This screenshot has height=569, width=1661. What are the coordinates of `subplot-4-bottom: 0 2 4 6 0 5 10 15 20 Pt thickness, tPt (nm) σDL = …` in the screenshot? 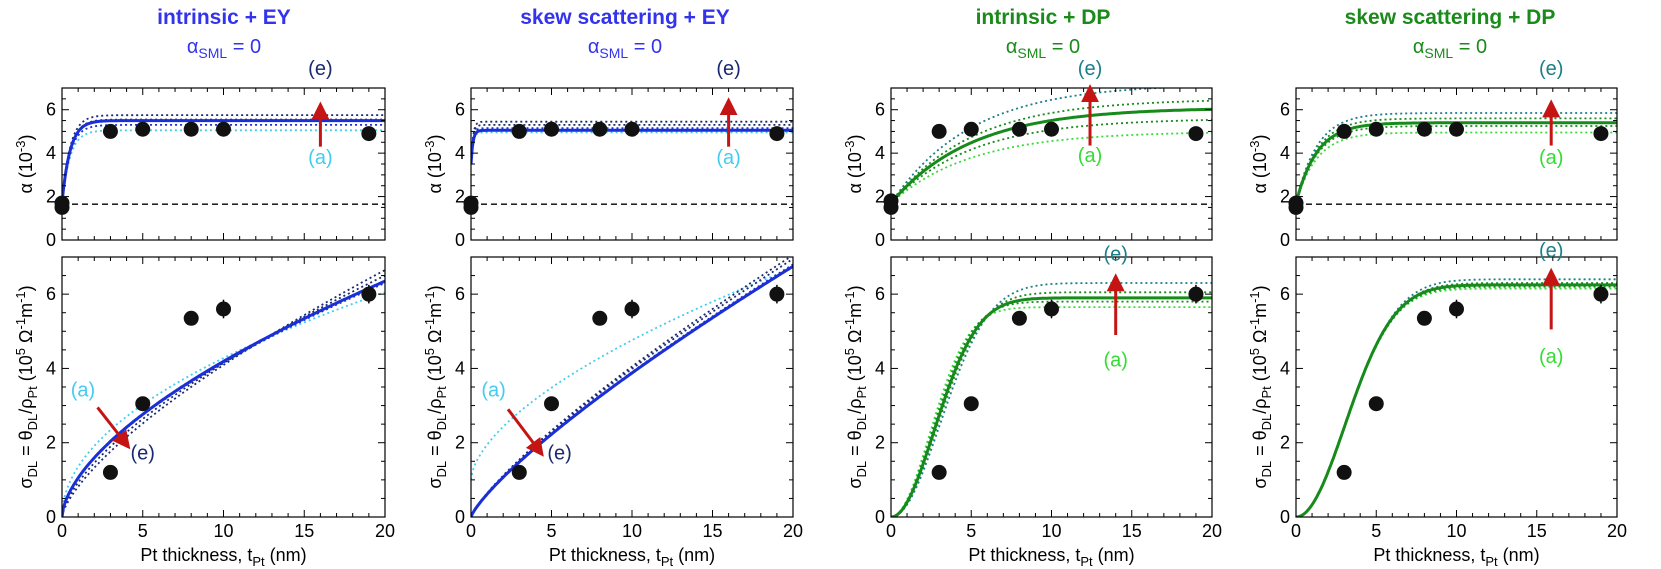 It's located at (1437, 404).